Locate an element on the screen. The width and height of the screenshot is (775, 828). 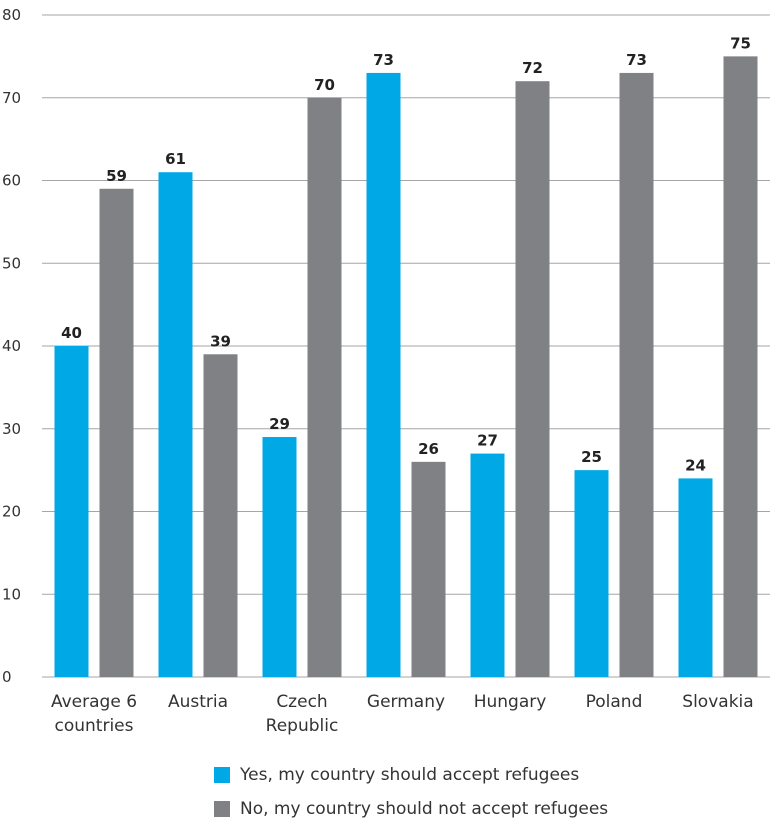
x-category-label: Czech Republic is located at coordinates (302, 714).